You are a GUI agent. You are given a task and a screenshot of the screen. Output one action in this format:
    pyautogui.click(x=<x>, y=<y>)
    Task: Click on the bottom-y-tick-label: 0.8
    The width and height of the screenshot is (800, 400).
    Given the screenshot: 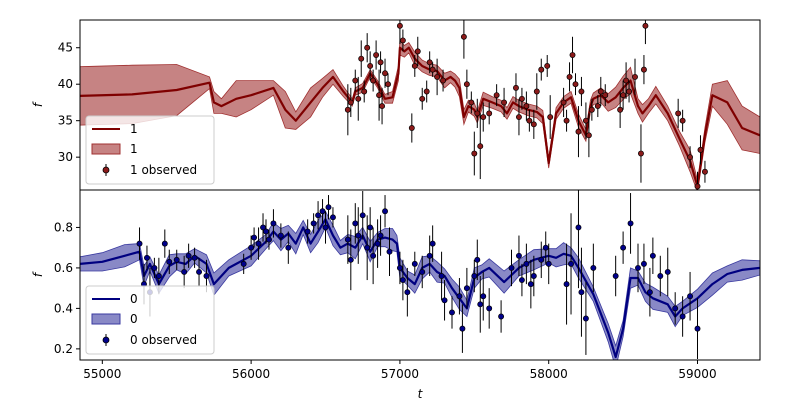 What is the action you would take?
    pyautogui.click(x=63, y=227)
    